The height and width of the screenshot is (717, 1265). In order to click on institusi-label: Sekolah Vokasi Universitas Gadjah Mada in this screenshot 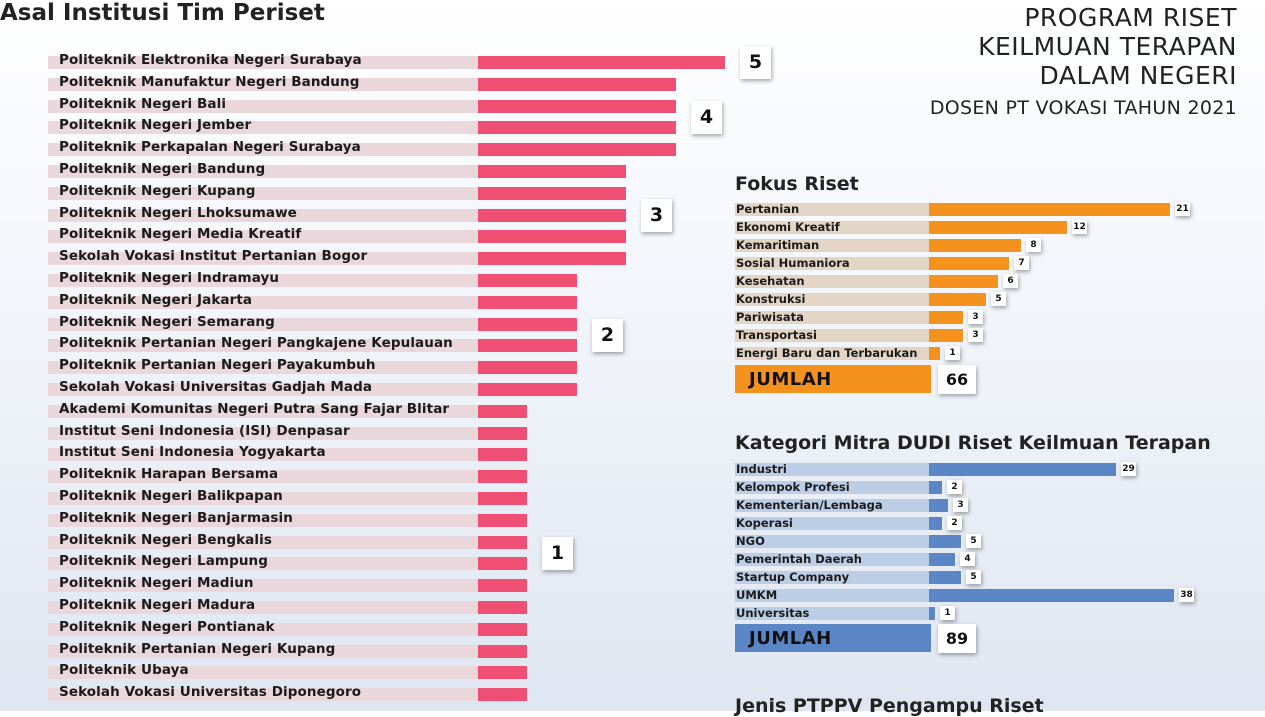, I will do `click(216, 387)`.